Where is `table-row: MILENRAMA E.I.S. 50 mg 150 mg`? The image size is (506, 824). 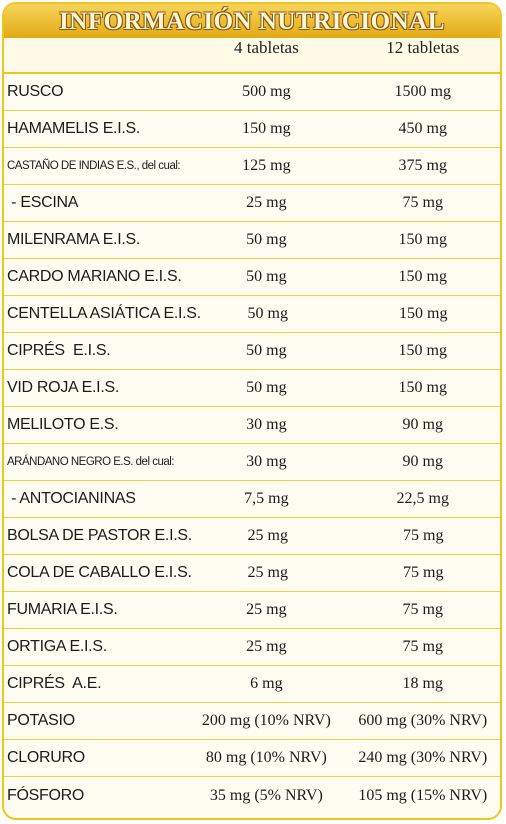 table-row: MILENRAMA E.I.S. 50 mg 150 mg is located at coordinates (252, 240).